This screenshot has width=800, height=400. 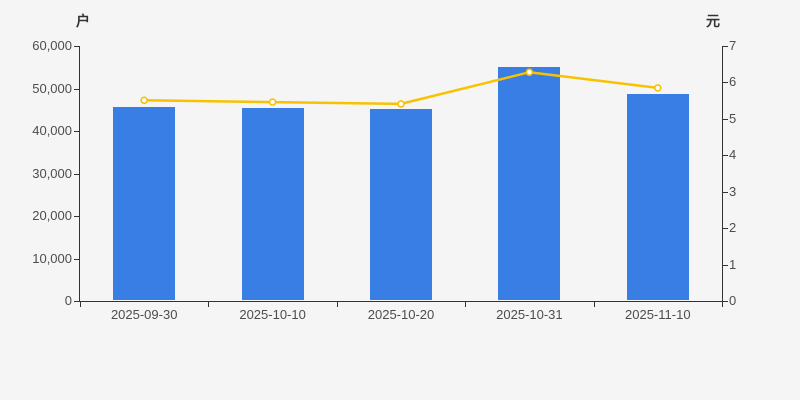 I want to click on left-axis-title: 户, so click(x=83, y=21).